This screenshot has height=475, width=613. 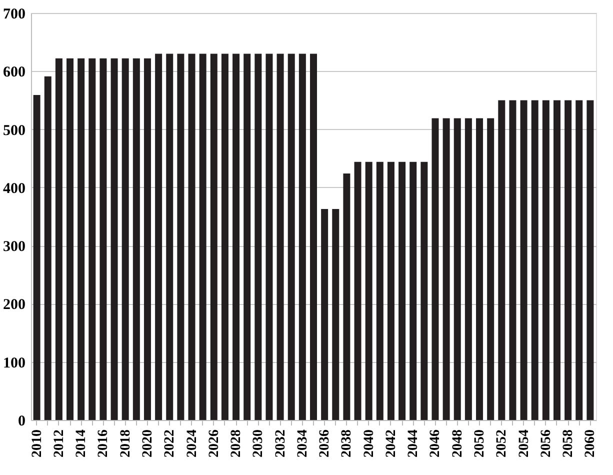 I want to click on x-tick-label: 2060, so click(x=590, y=444).